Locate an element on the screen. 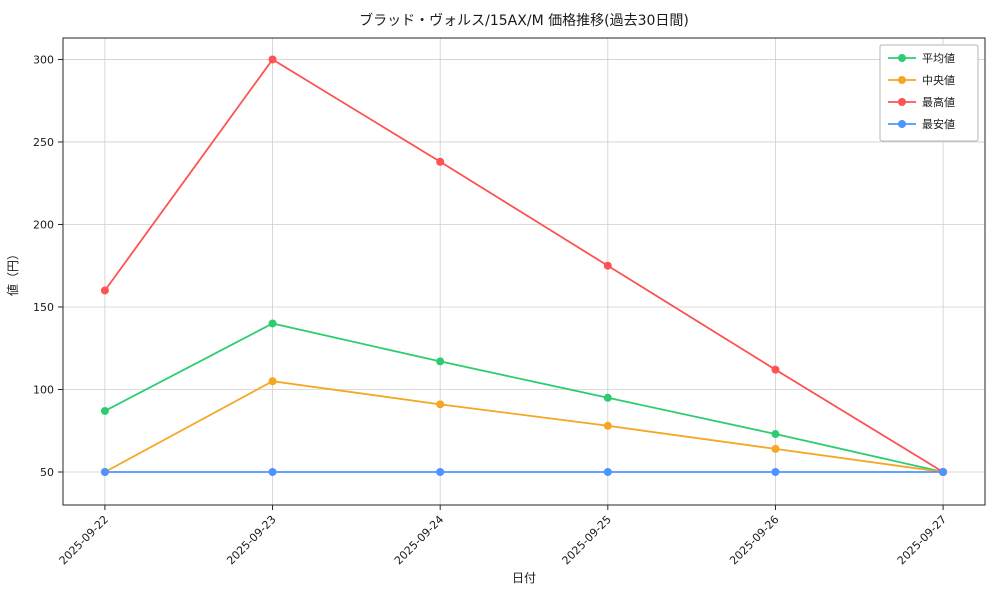 This screenshot has width=1000, height=600. x-tick-label: 2025-09-23 is located at coordinates (251, 540).